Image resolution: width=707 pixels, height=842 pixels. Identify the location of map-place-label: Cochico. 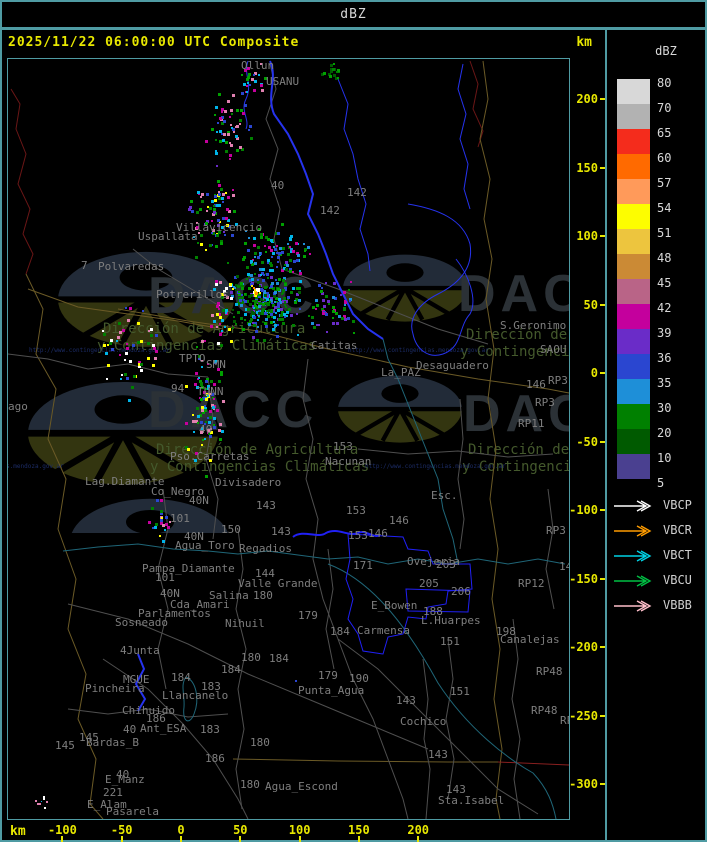
(423, 721).